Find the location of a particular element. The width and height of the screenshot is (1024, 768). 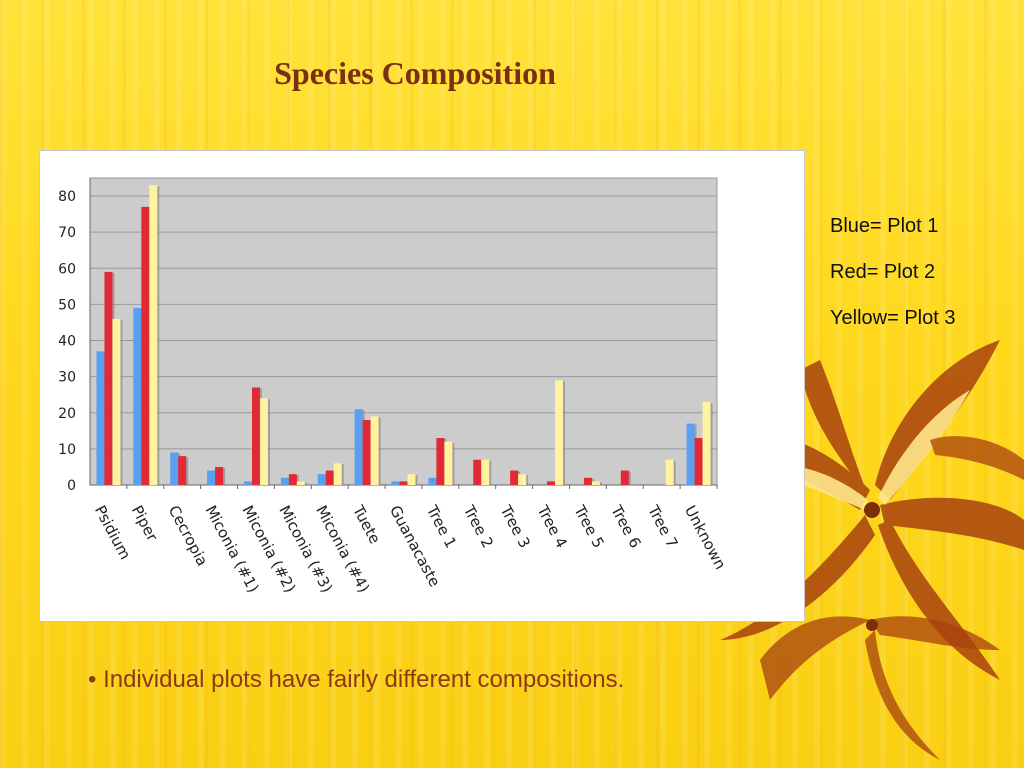

x-tick-label: Piper is located at coordinates (145, 523).